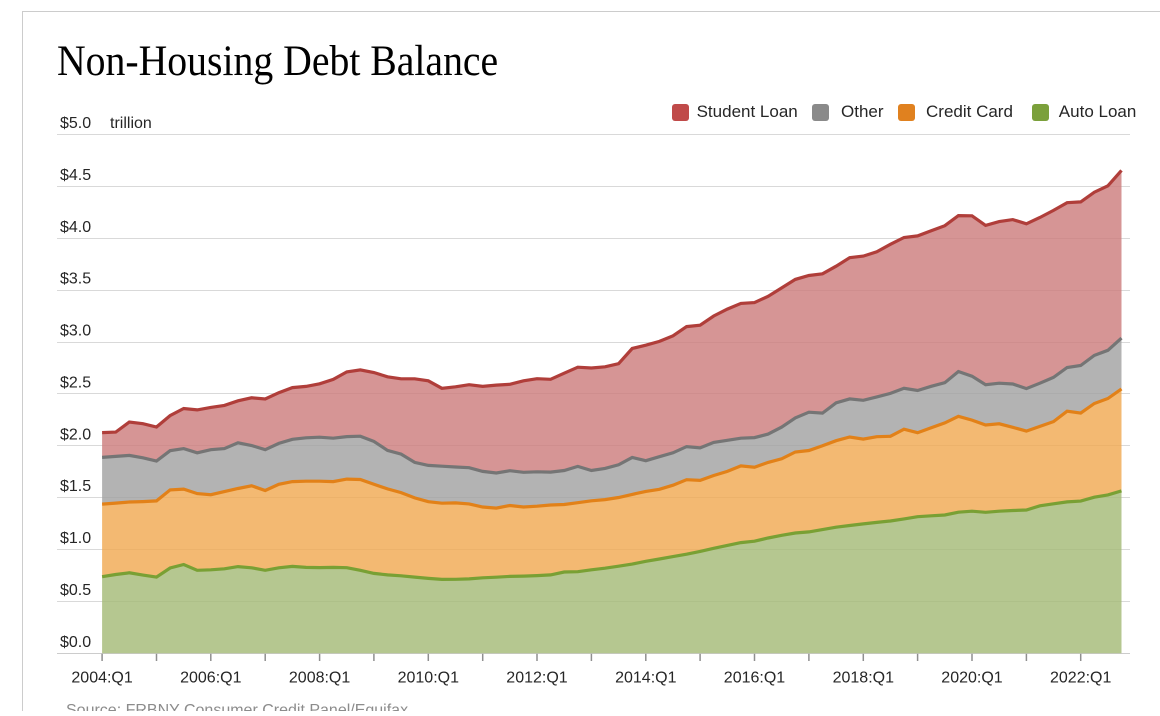  I want to click on svg-text: 2020:Q1, so click(971, 678).